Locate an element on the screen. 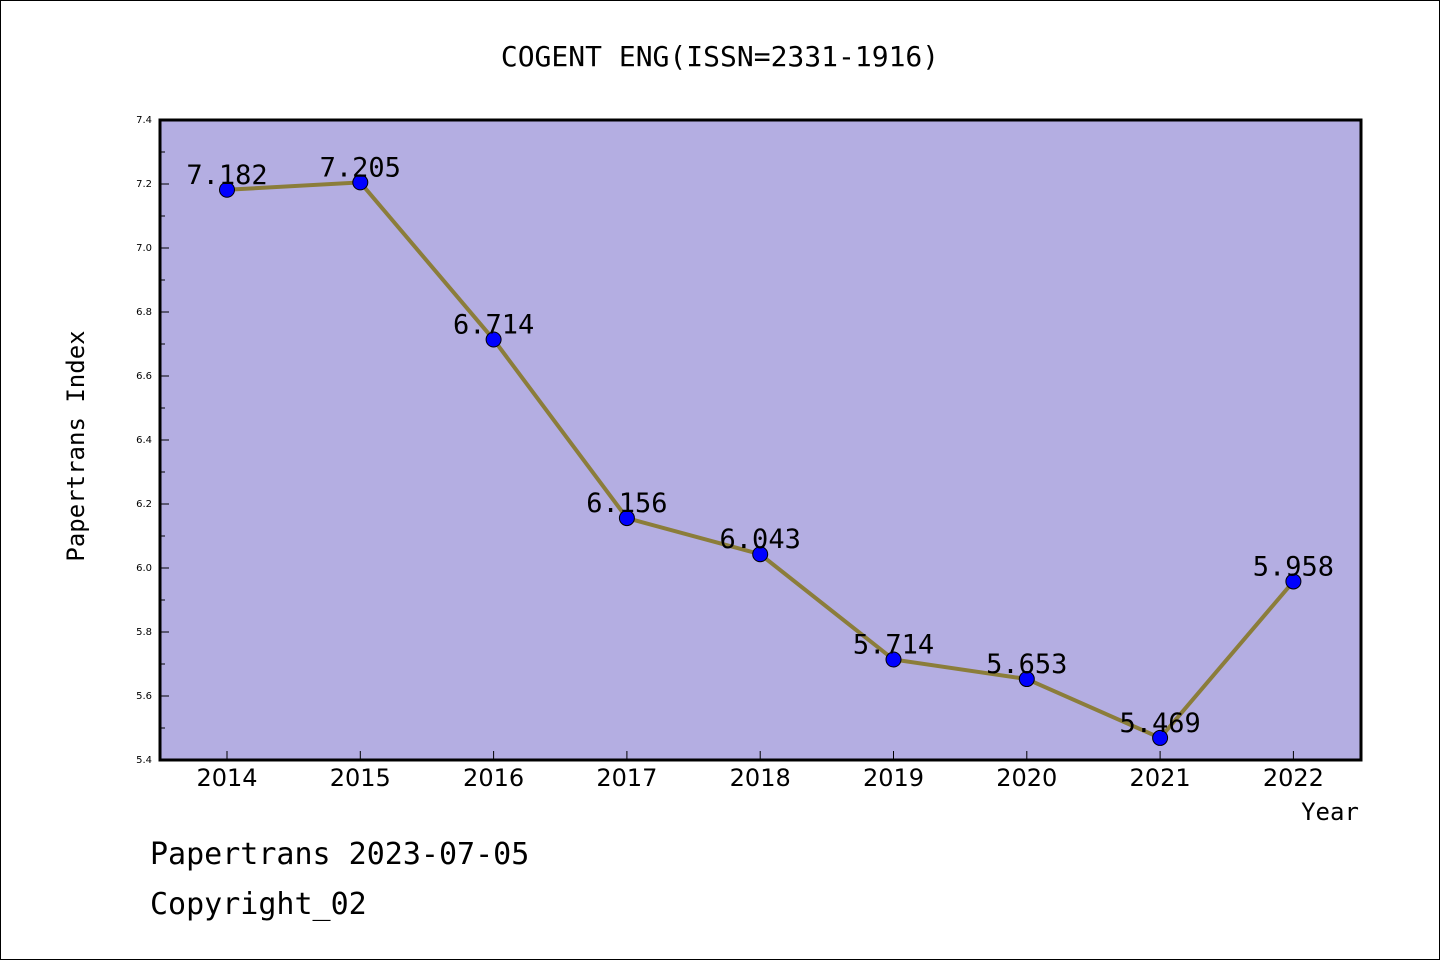 The height and width of the screenshot is (960, 1440). y-axis: 5.4 5.6 5.8 6.0 6.2 6.4 6.6 6.8 7.0 7.2 7.4 is located at coordinates (152, 440).